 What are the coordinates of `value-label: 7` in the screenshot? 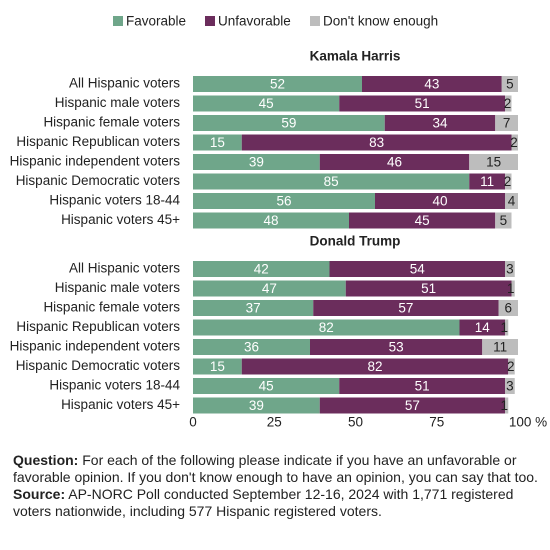 It's located at (507, 123).